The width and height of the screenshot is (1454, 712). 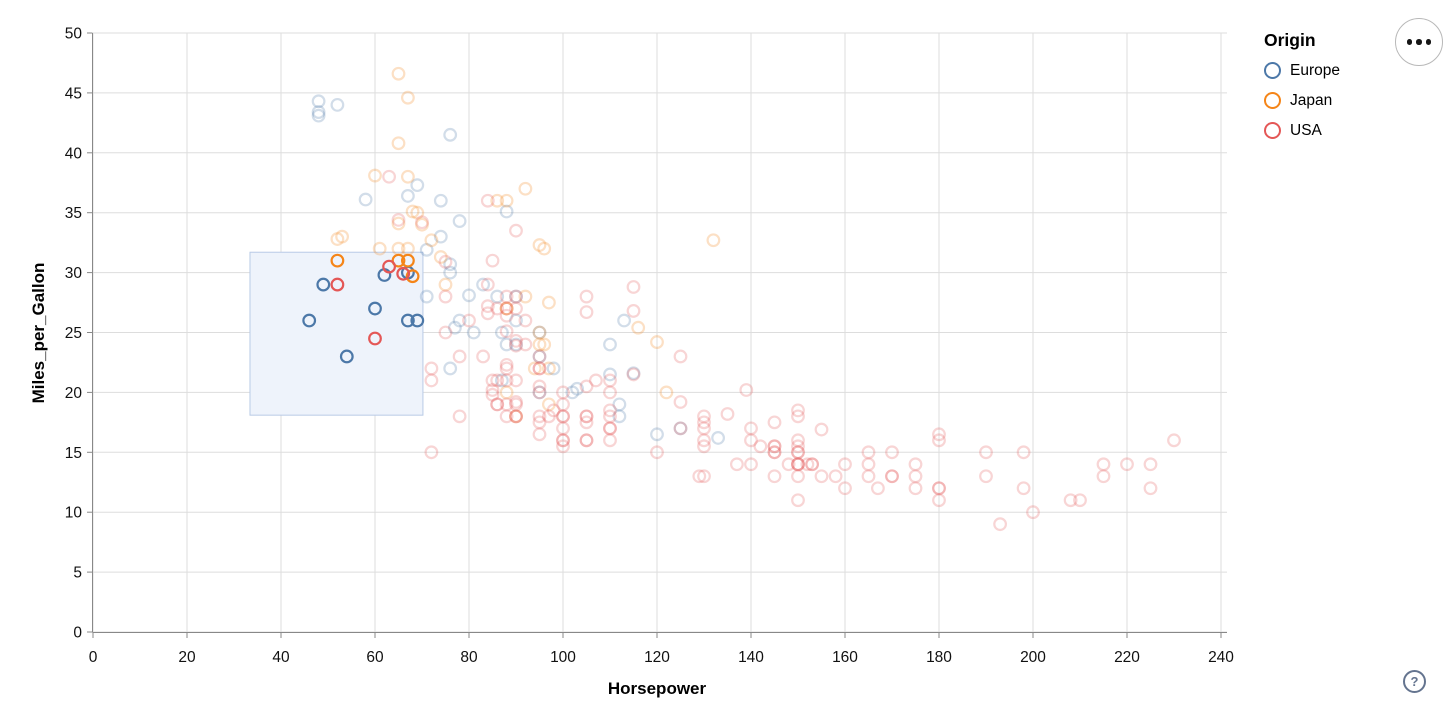 I want to click on x-tick-label: 60, so click(x=375, y=657).